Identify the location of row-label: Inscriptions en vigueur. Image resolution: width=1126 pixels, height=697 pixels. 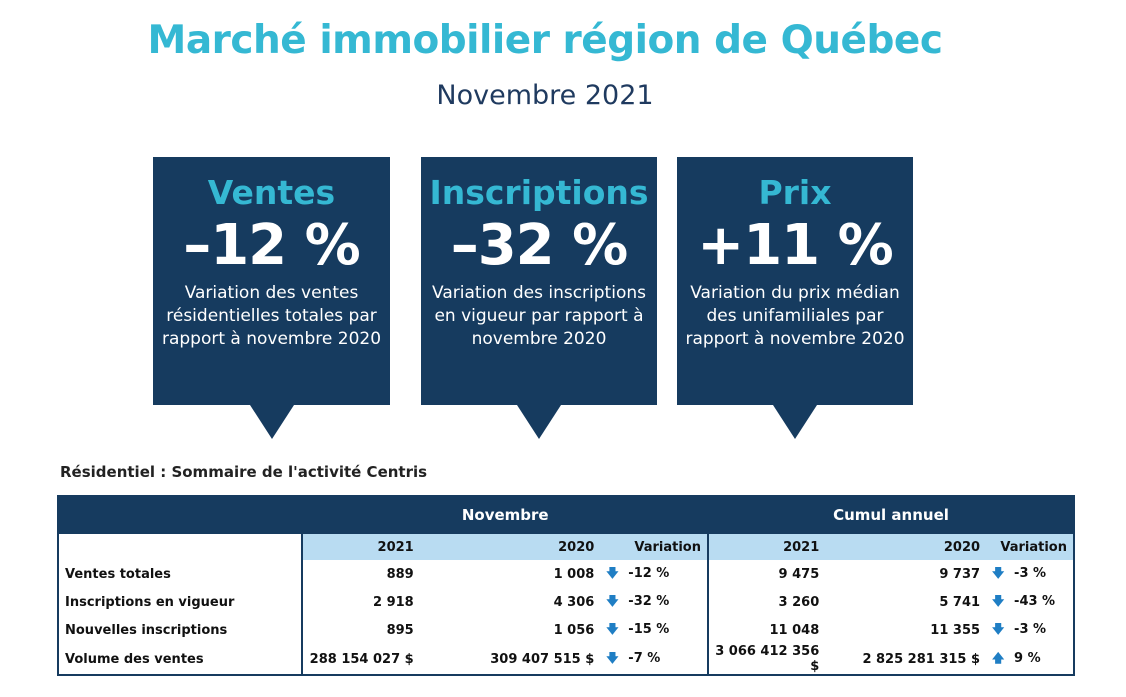
(179, 602).